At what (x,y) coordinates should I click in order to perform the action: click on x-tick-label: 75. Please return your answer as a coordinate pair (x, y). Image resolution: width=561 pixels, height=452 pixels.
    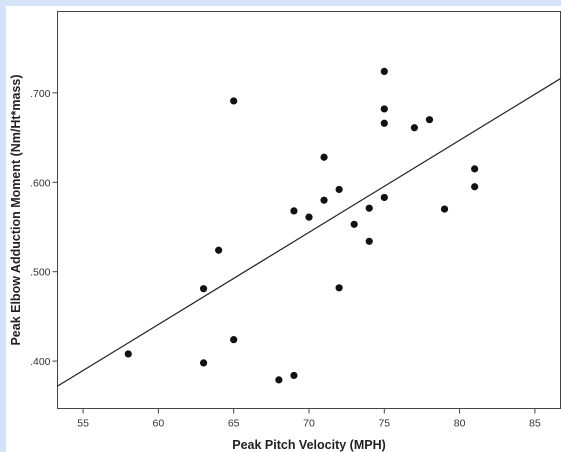
    Looking at the image, I should click on (384, 424).